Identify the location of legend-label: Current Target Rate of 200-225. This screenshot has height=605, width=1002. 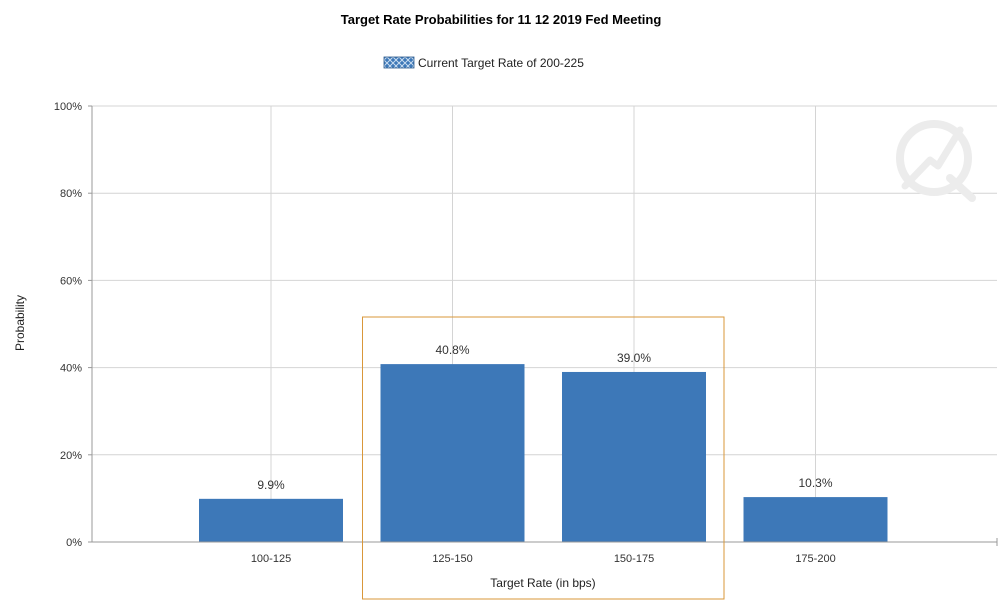
(501, 63).